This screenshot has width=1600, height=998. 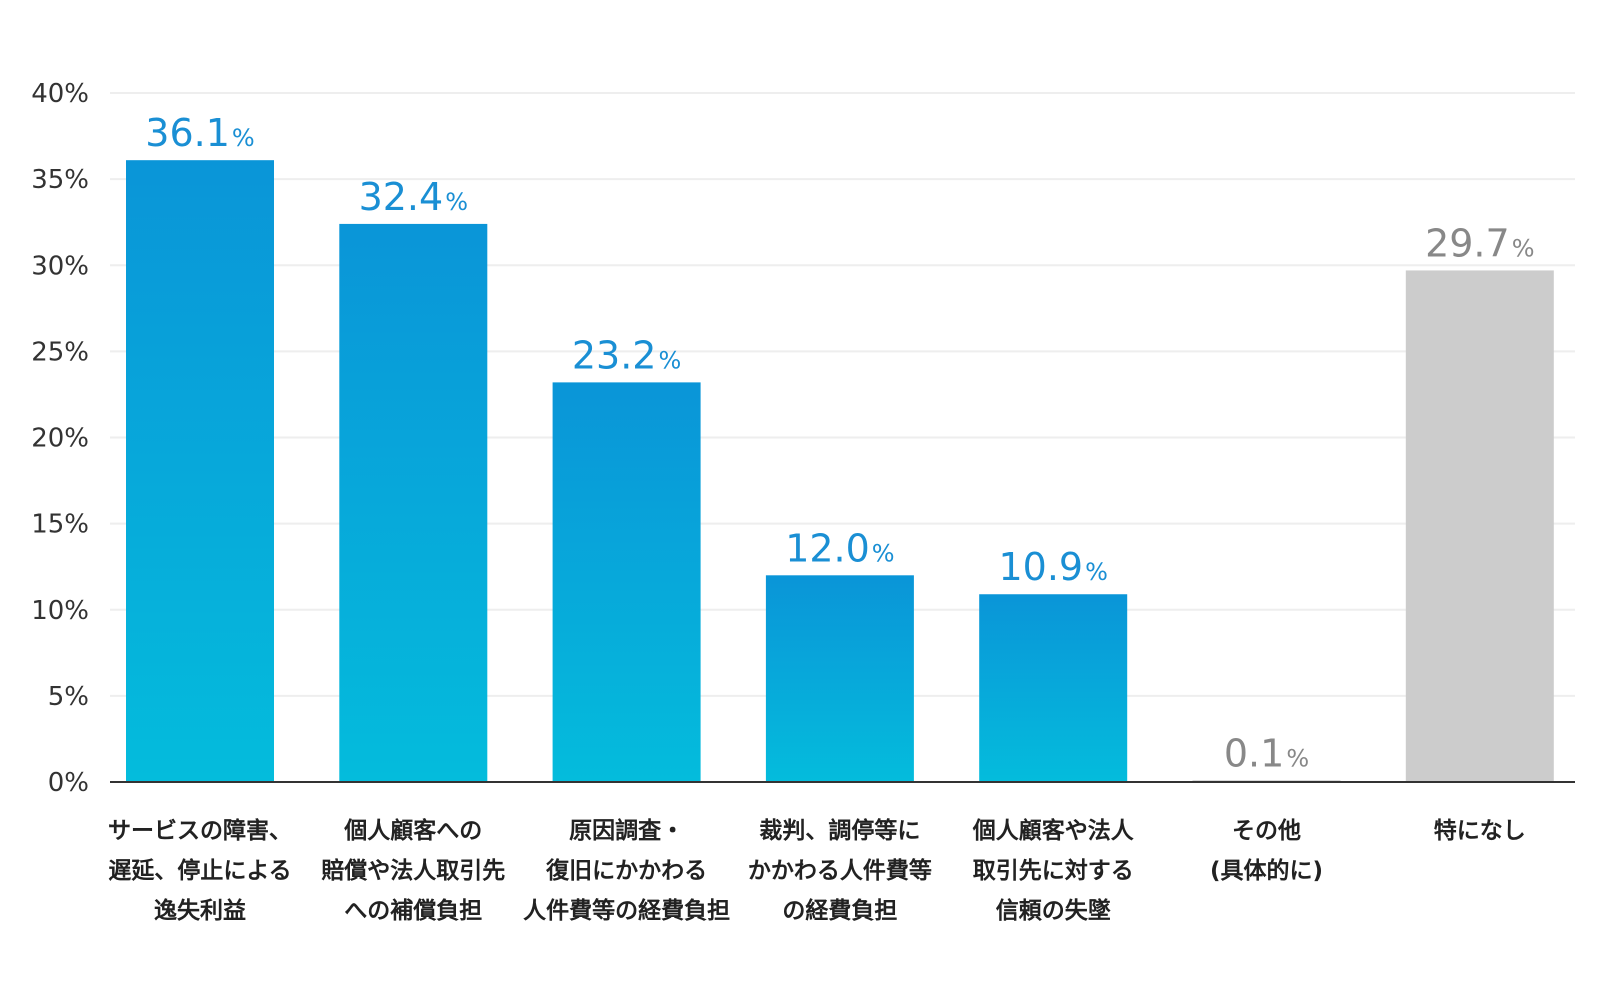 I want to click on category-label-line: 遅延、停止による, so click(x=199, y=870).